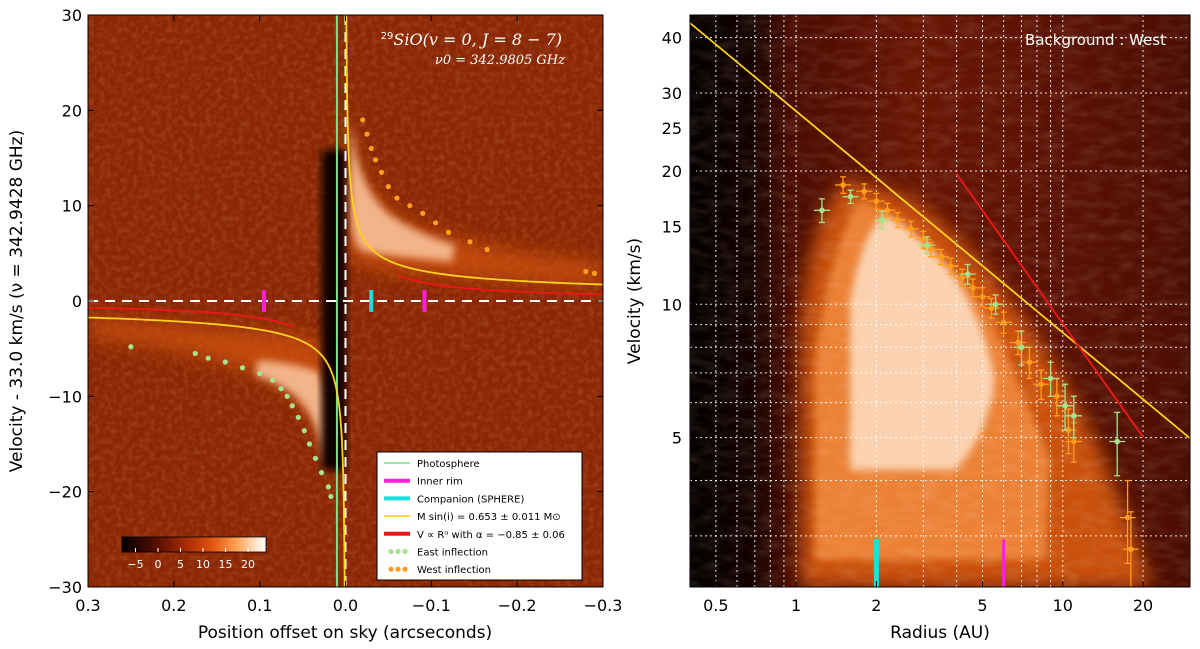  Describe the element at coordinates (672, 38) in the screenshot. I see `right-y-tick-label: 40` at that location.